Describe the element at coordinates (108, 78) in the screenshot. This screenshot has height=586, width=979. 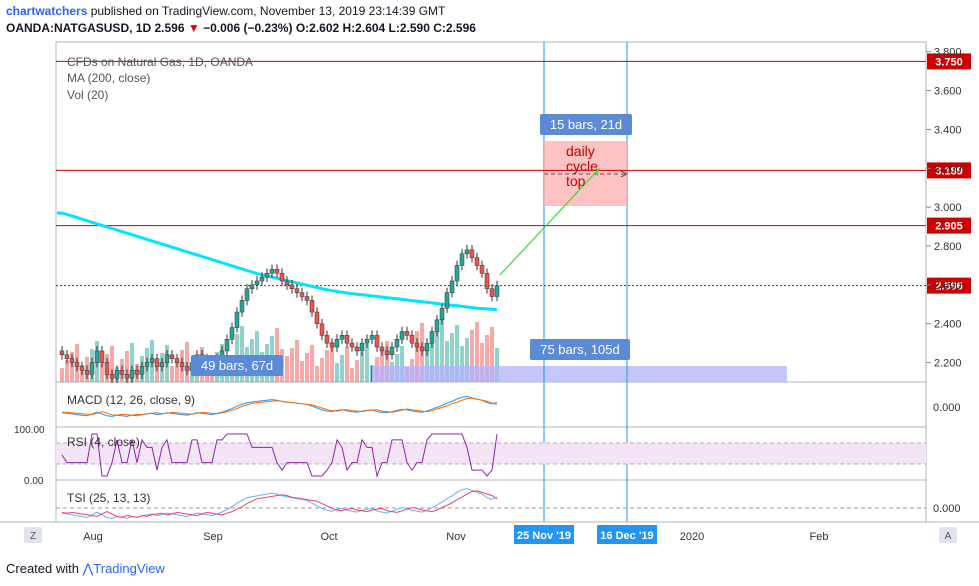
I see `legend-ma: MA (200, close)` at that location.